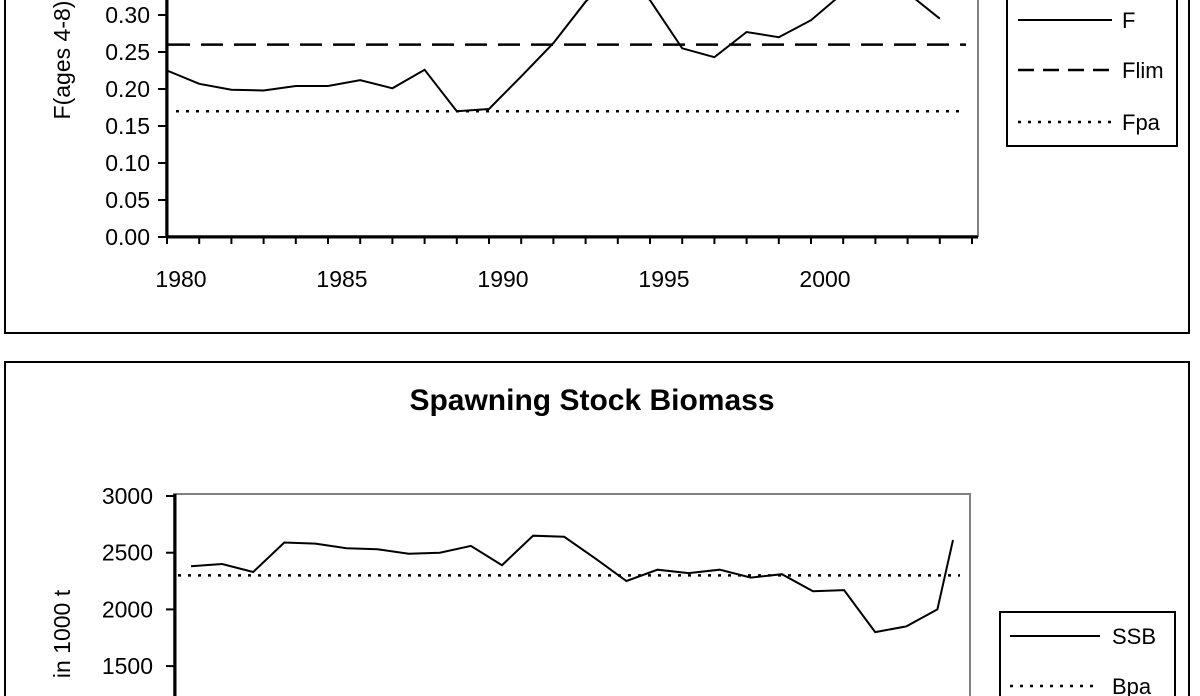  I want to click on y-tick-label: 0.15, so click(127, 126).